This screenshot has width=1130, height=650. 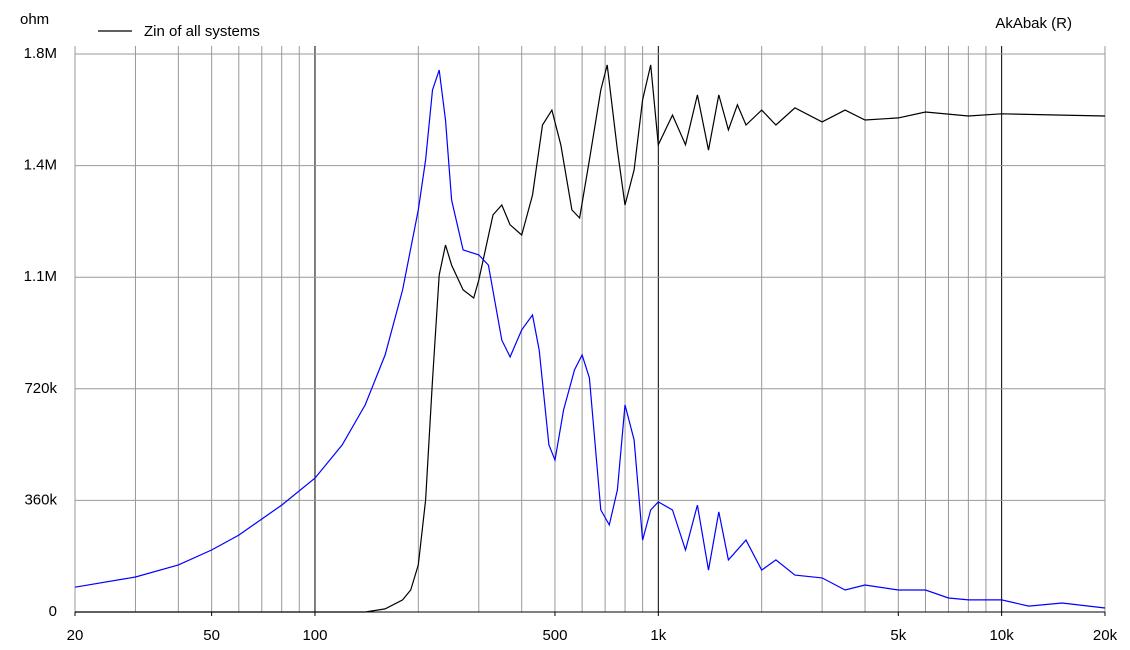 I want to click on y-tick-label: 1.1M, so click(x=40, y=276).